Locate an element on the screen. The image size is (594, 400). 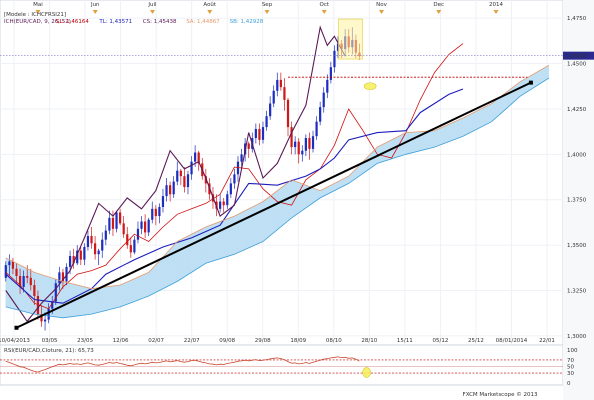
x-tick-label: 02/07 is located at coordinates (156, 341).